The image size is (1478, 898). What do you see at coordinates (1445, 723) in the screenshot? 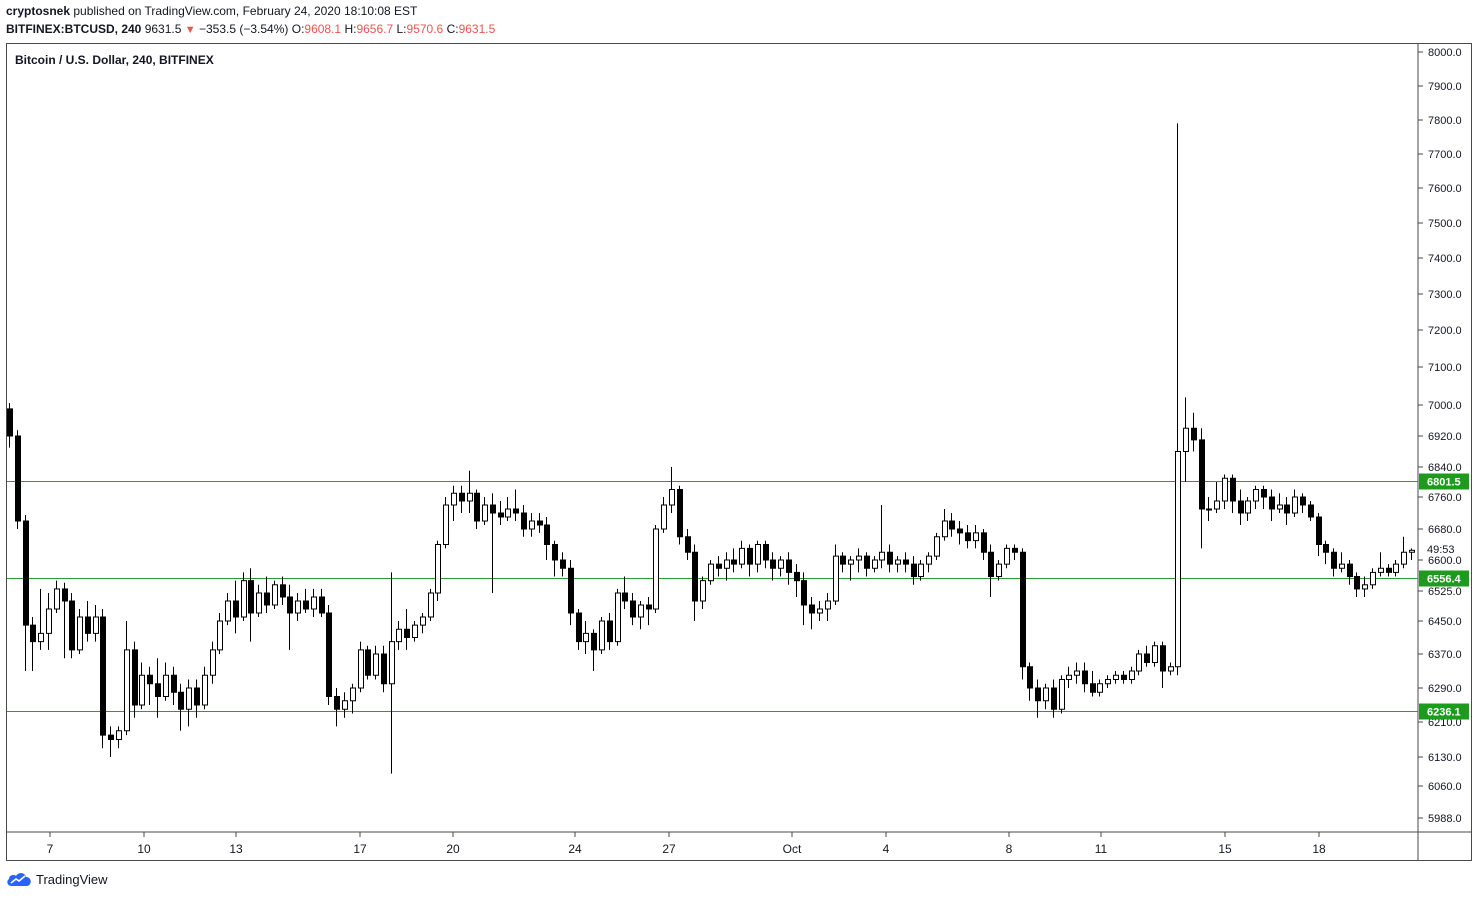
I see `price-tick-label: 6210.0` at bounding box center [1445, 723].